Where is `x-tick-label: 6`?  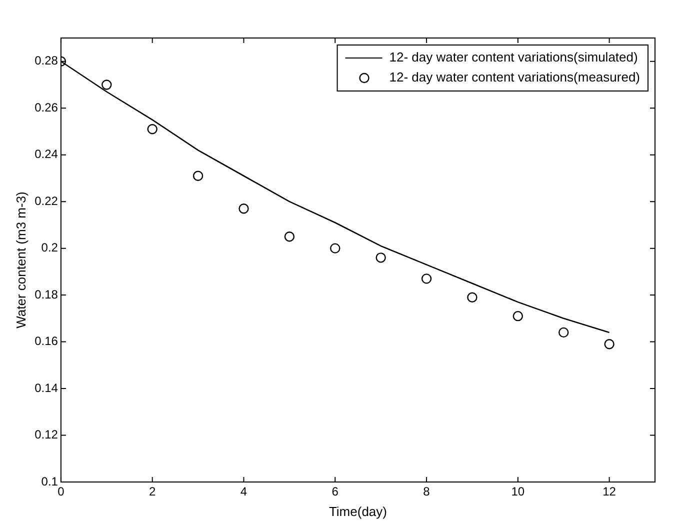
x-tick-label: 6 is located at coordinates (335, 491).